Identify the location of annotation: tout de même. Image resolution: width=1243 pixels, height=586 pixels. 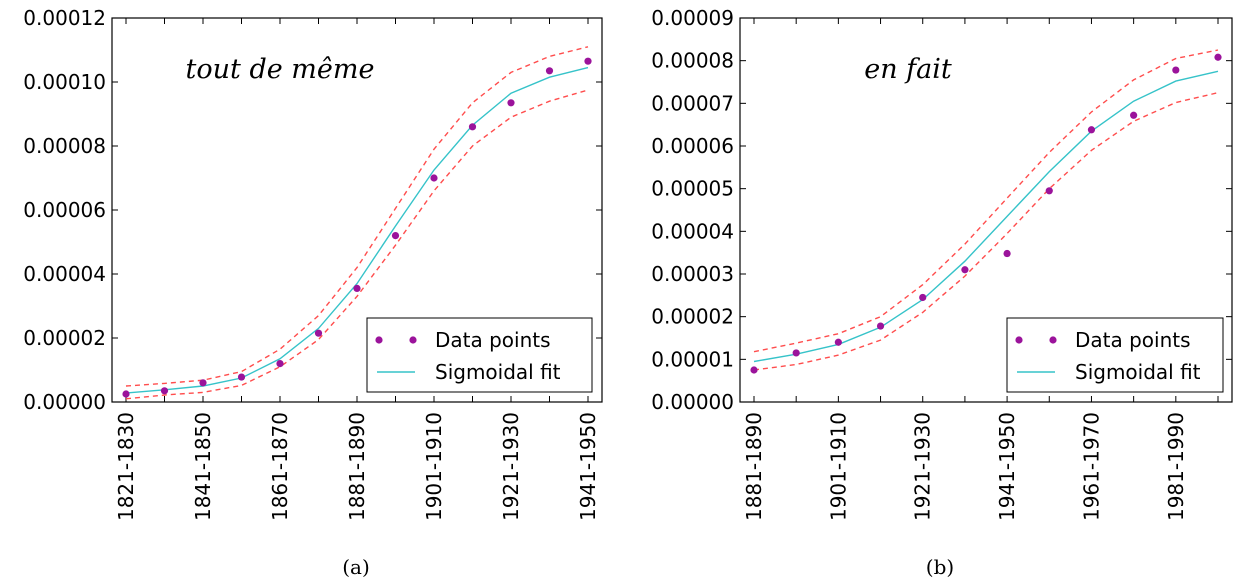
(280, 69).